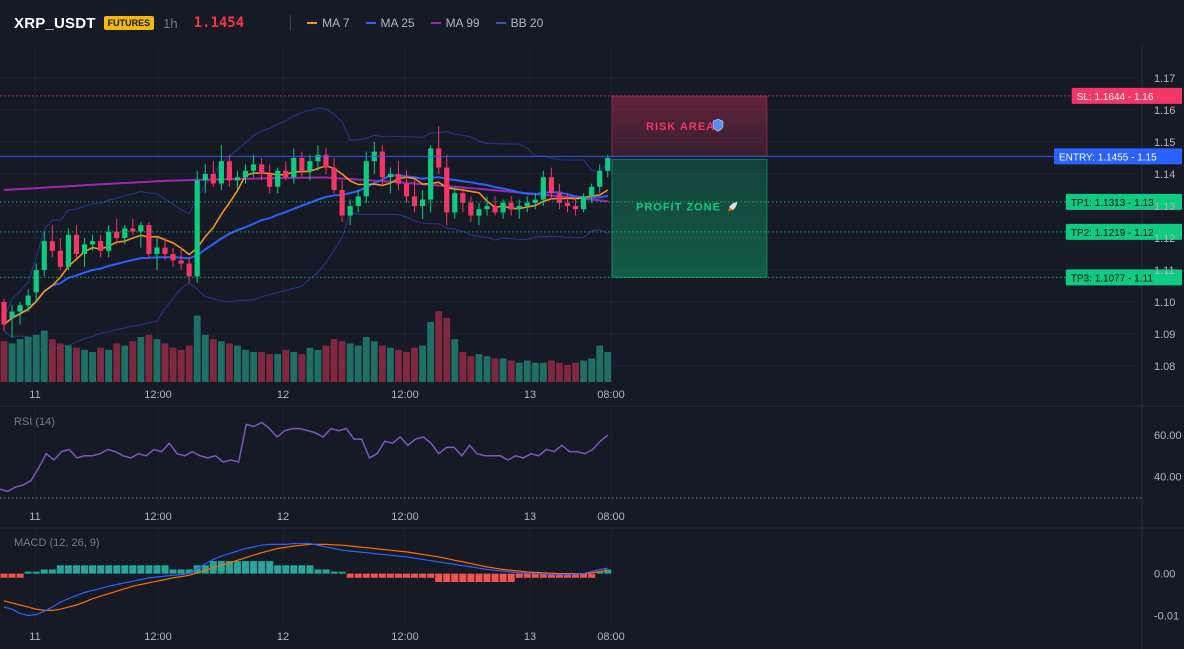  I want to click on price-tick-5: 1.12, so click(1164, 239).